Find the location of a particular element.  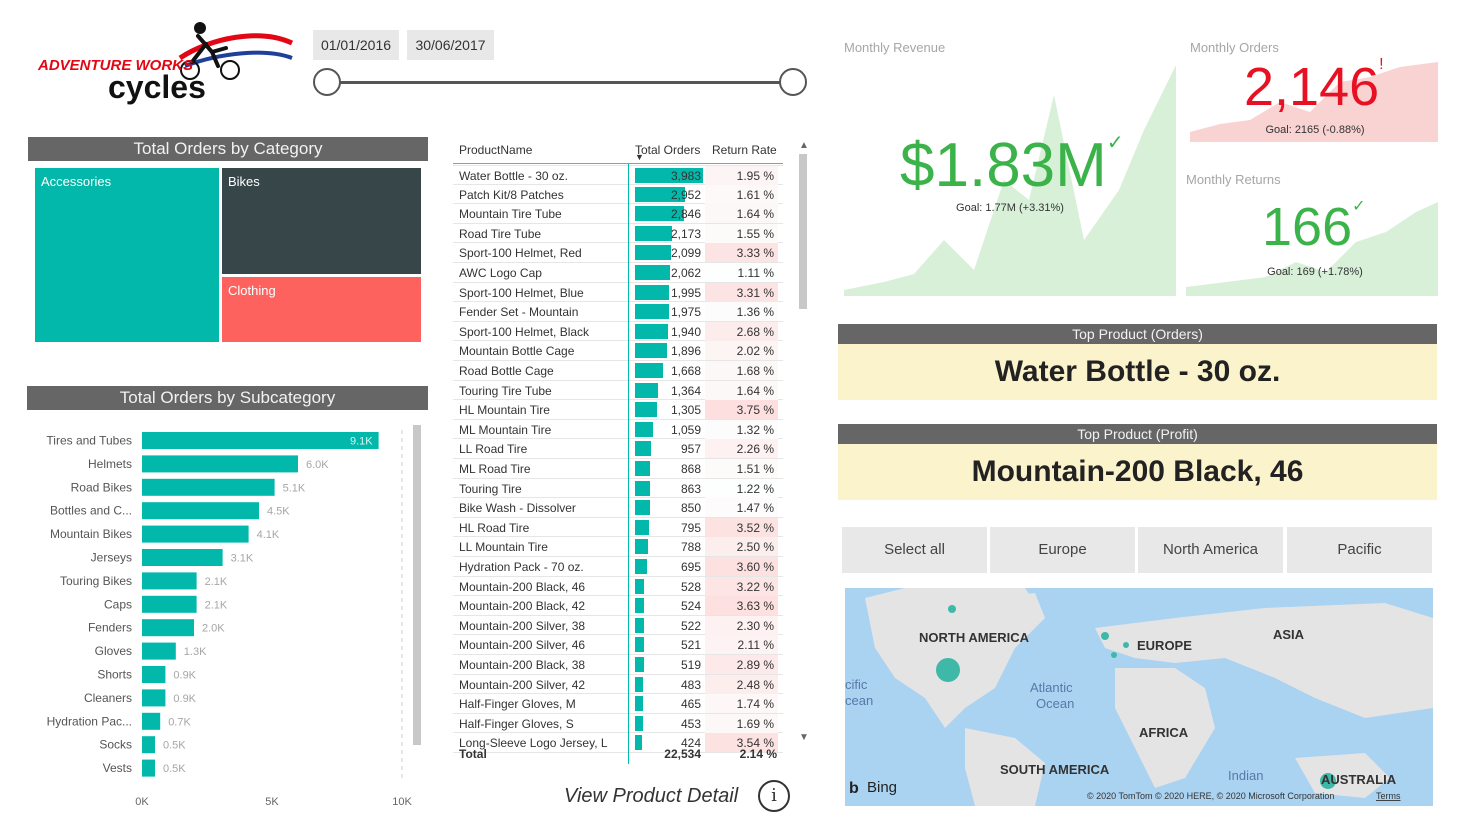

product-name-cell: Touring Tire Tube is located at coordinates (505, 390).